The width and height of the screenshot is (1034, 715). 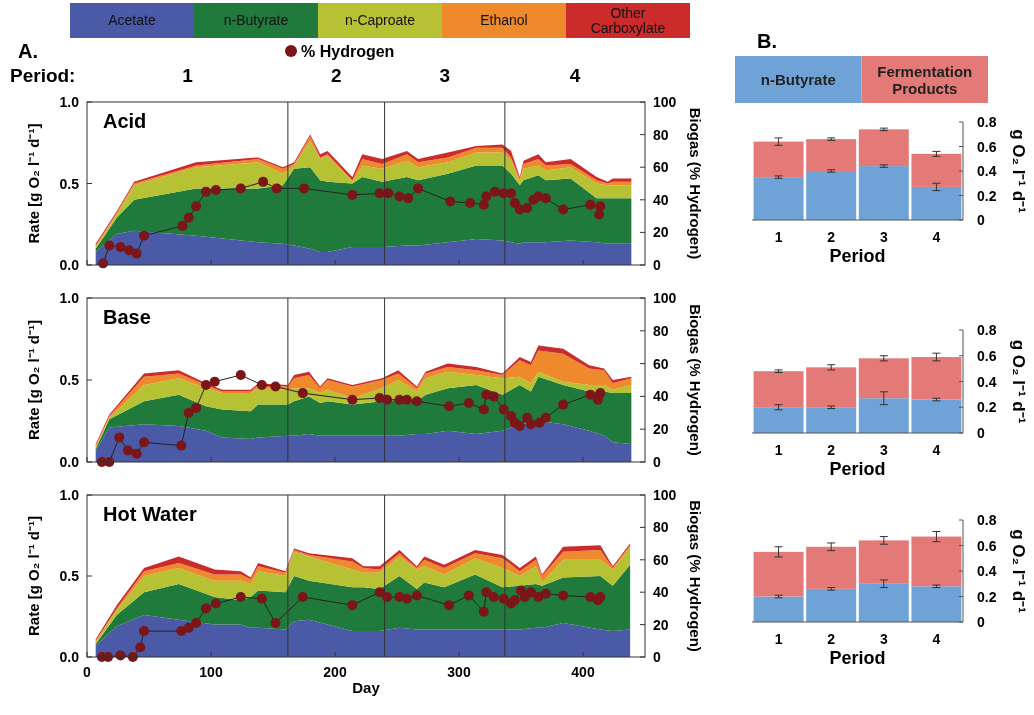 I want to click on text: Fermentation Products, so click(x=925, y=80).